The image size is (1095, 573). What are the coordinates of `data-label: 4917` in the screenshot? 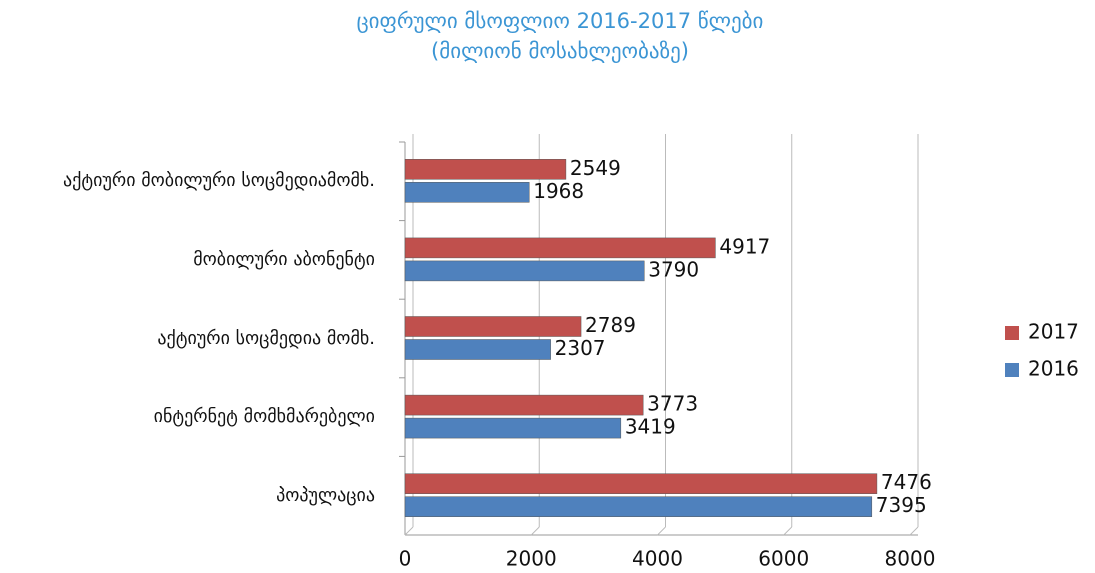 It's located at (744, 246).